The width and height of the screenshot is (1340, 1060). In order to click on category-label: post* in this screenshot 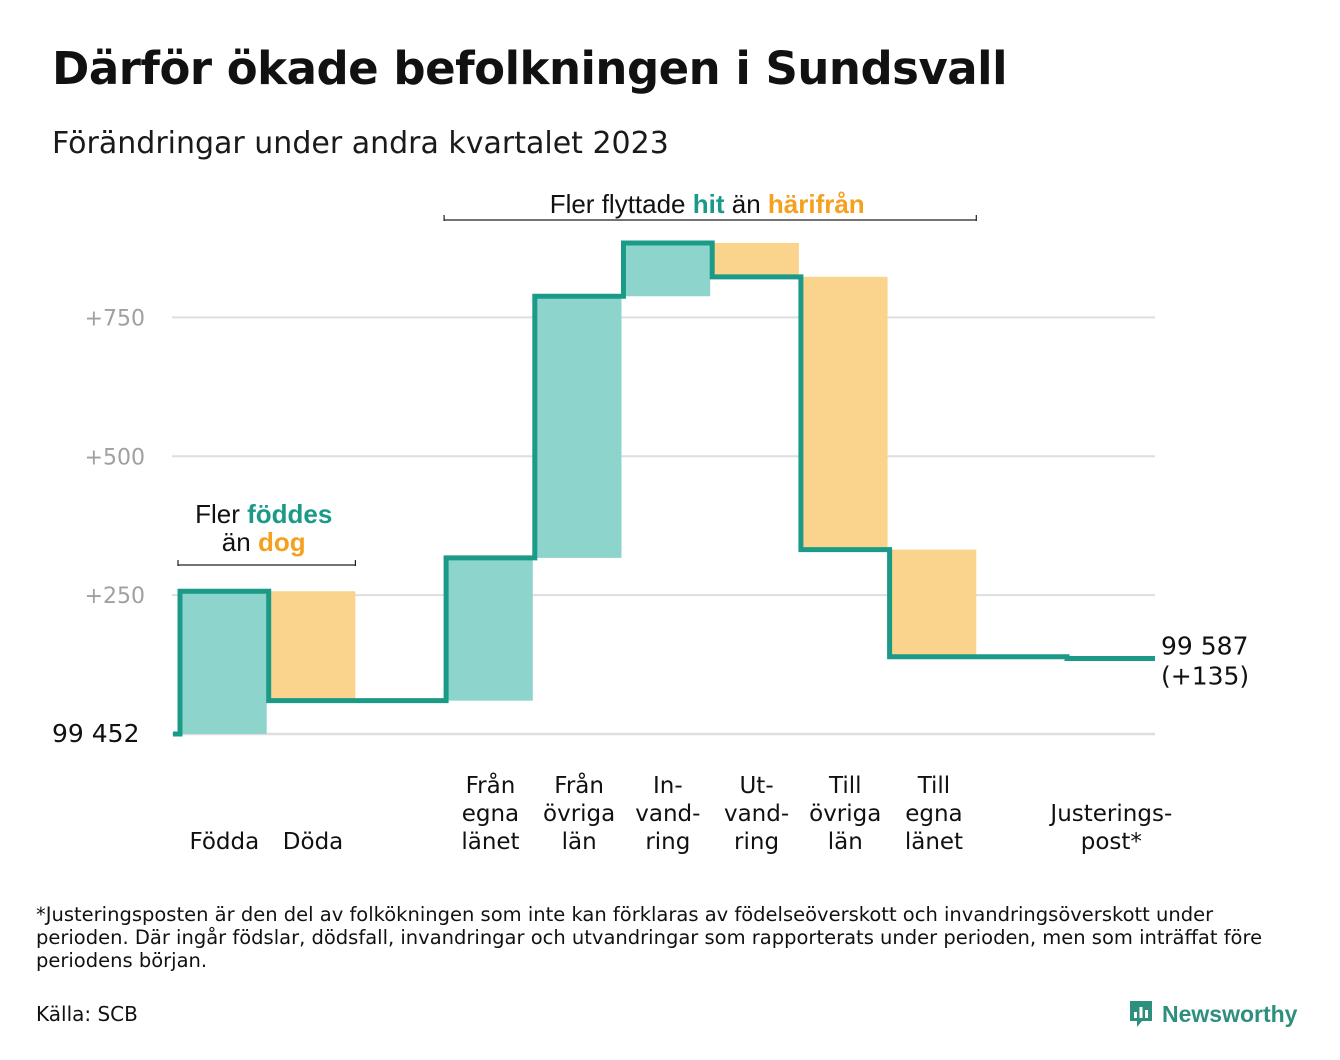, I will do `click(1111, 842)`.